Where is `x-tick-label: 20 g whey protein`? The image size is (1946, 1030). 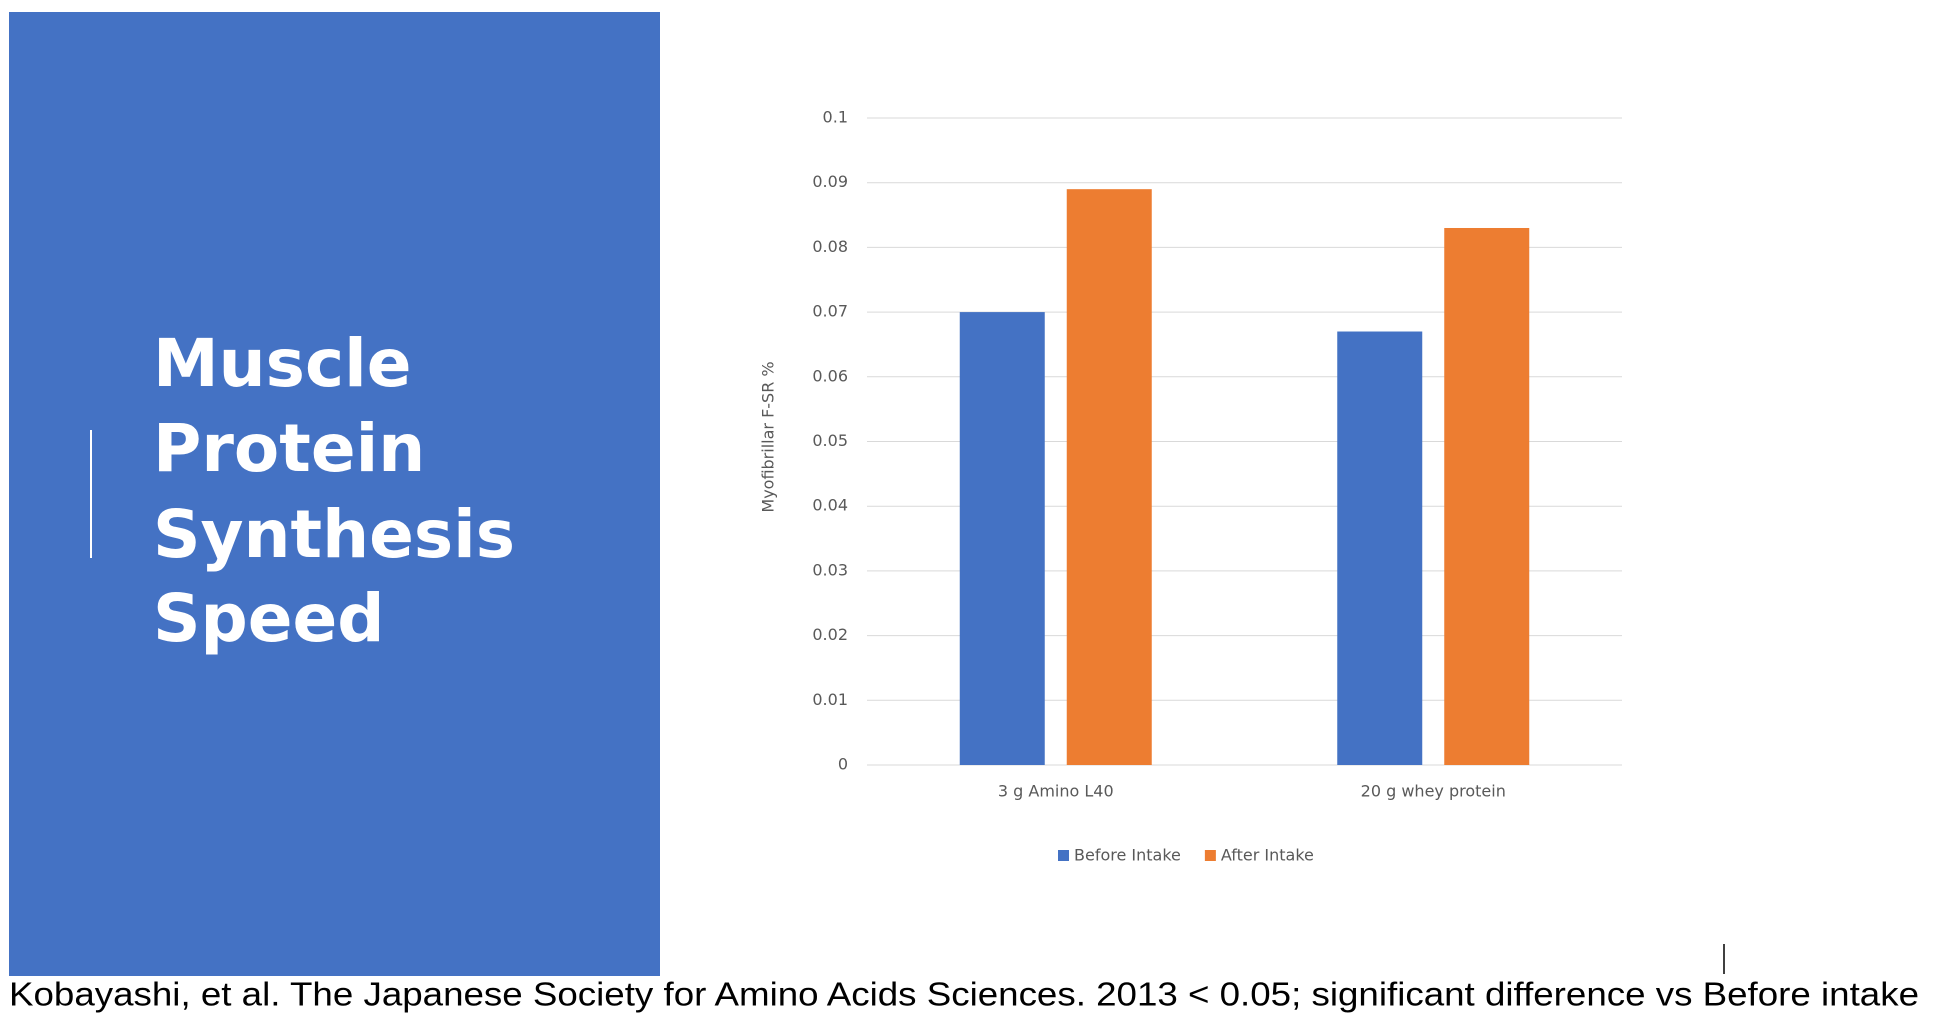 x-tick-label: 20 g whey protein is located at coordinates (1433, 791).